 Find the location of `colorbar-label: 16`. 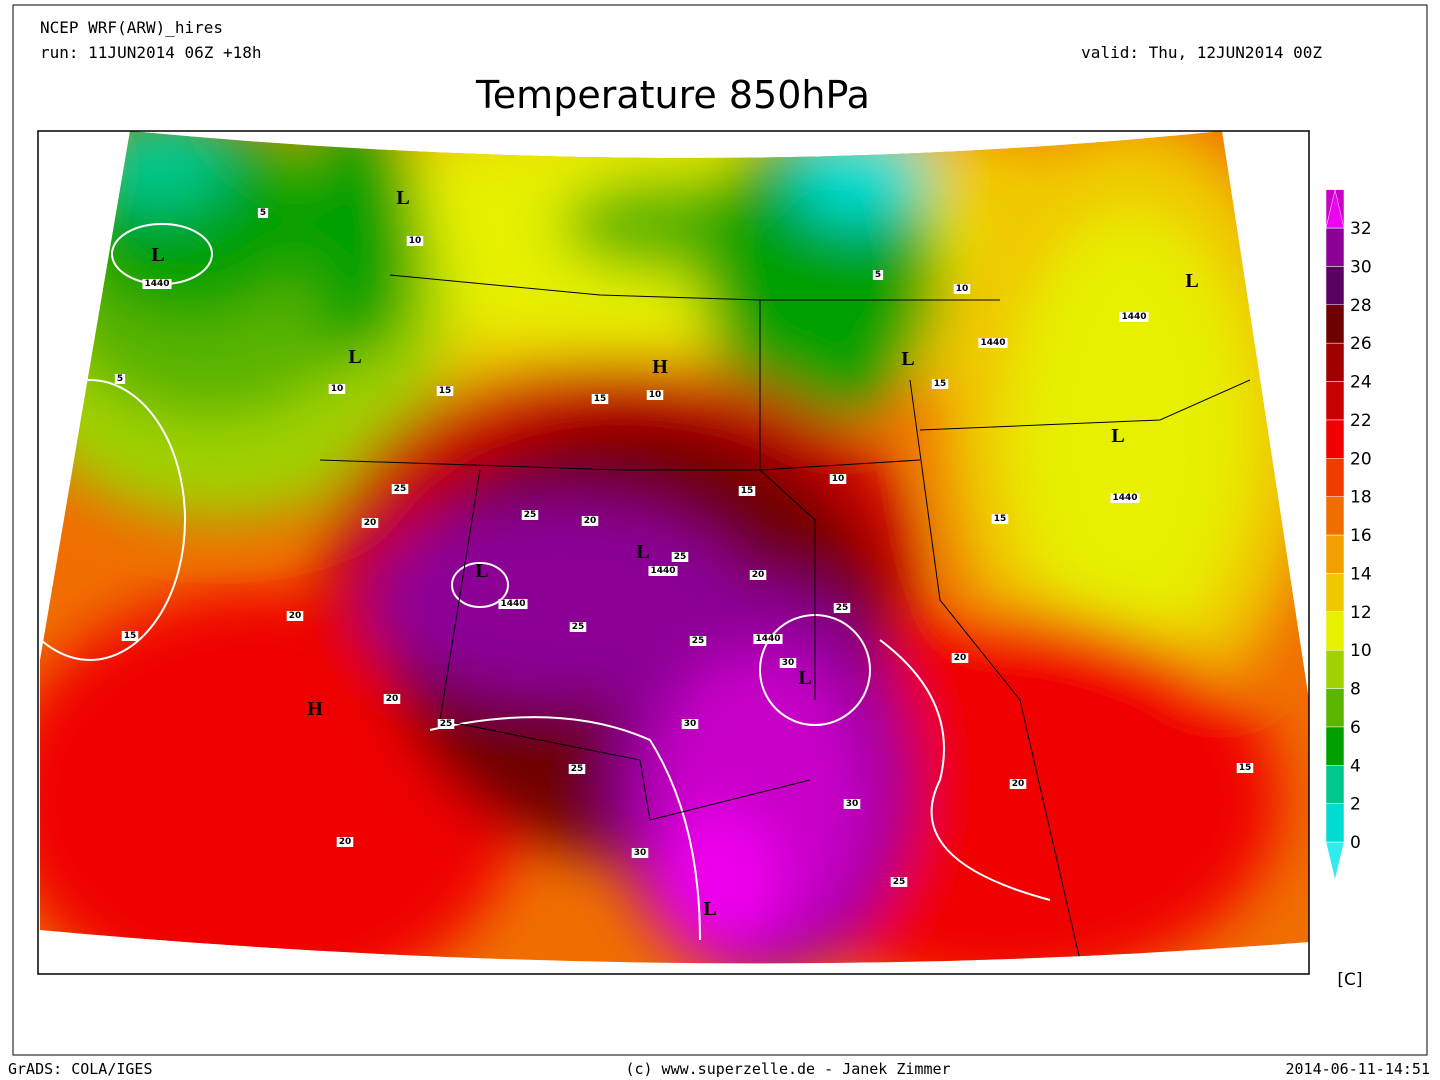

colorbar-label: 16 is located at coordinates (1361, 536).